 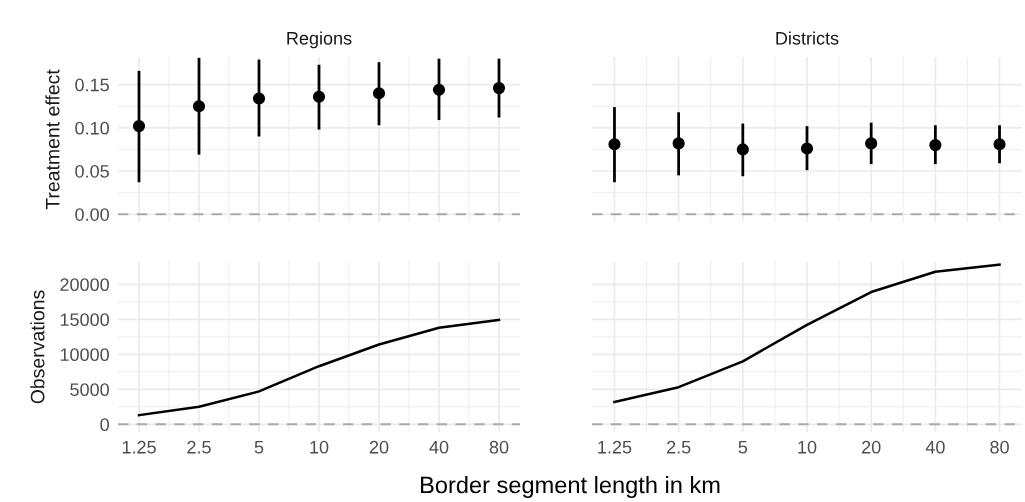 I want to click on y-tick-label: 15000, so click(x=84, y=320).